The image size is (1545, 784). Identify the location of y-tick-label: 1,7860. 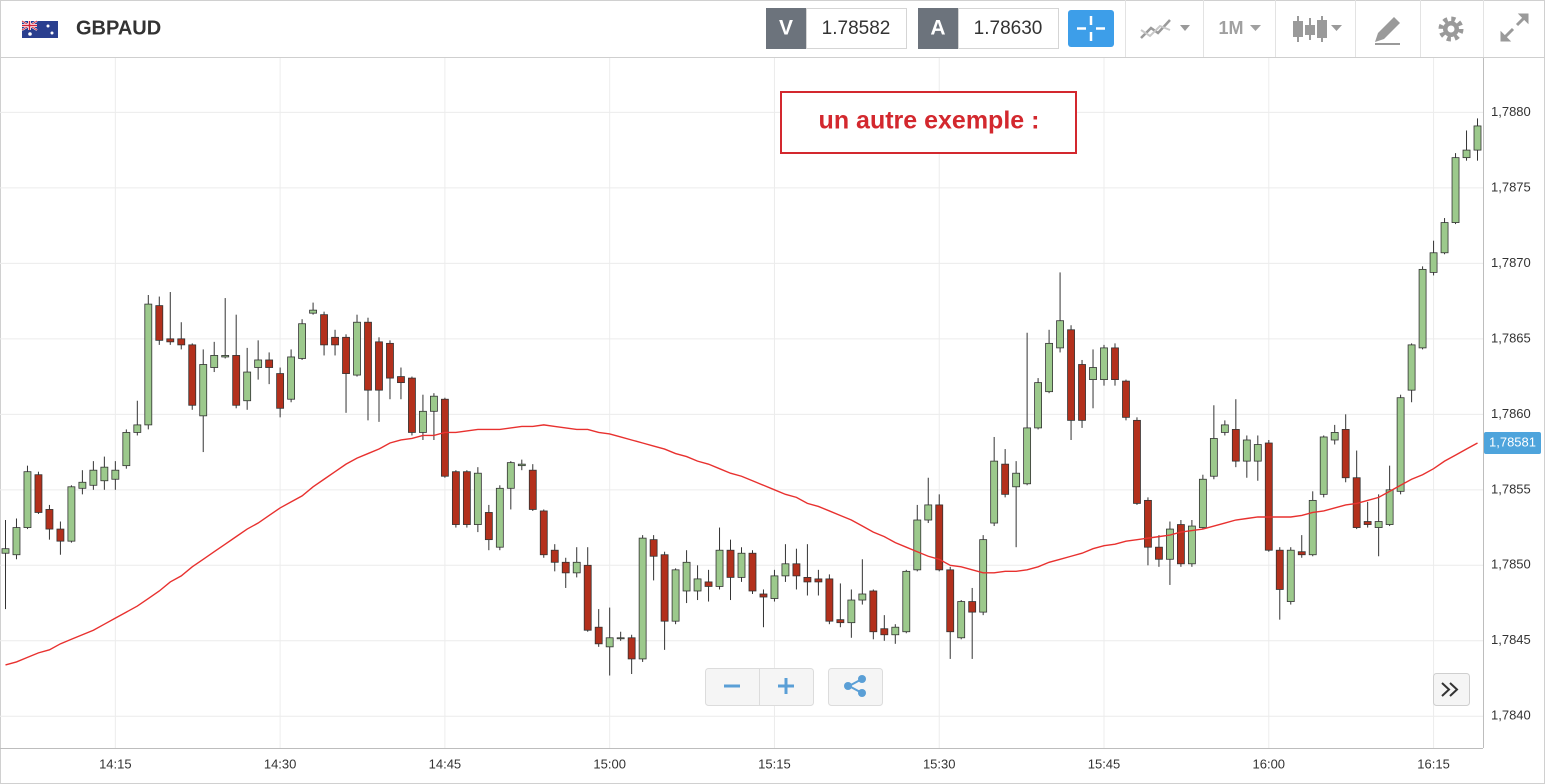
(1511, 413).